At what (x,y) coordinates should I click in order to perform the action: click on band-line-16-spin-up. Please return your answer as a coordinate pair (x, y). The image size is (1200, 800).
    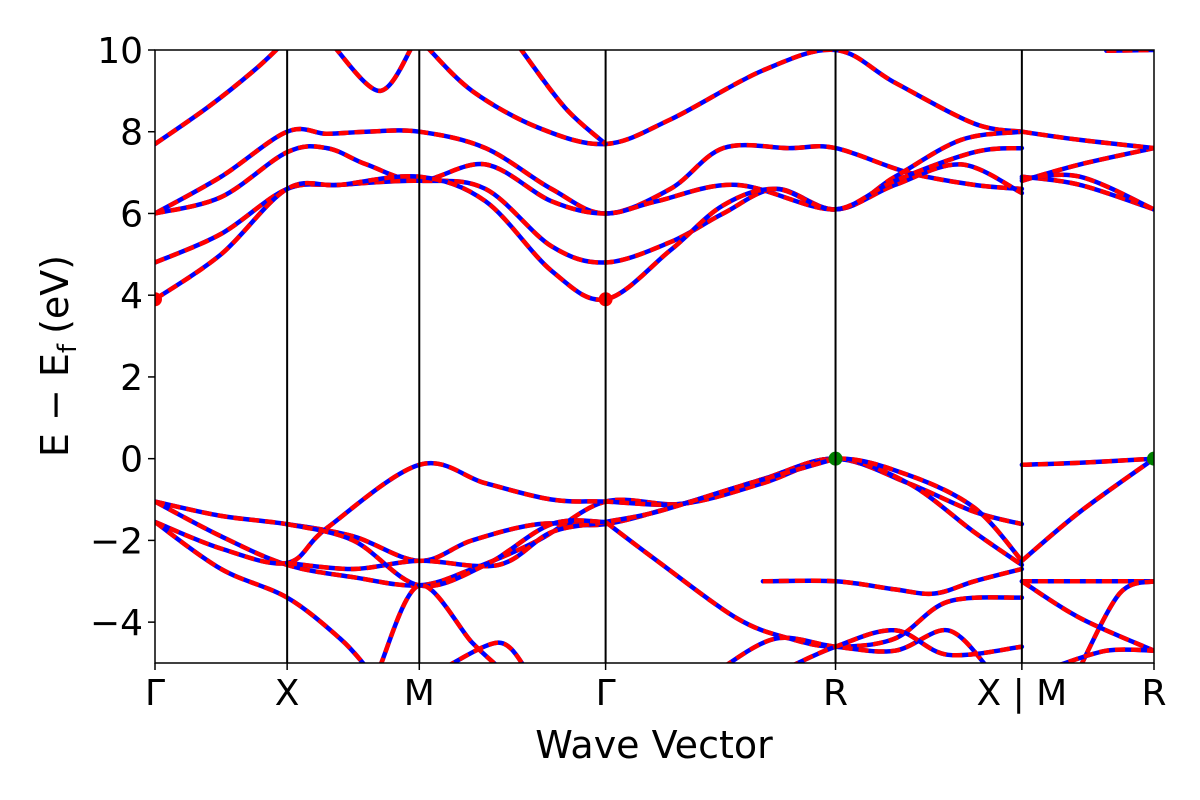
    Looking at the image, I should click on (260, 591).